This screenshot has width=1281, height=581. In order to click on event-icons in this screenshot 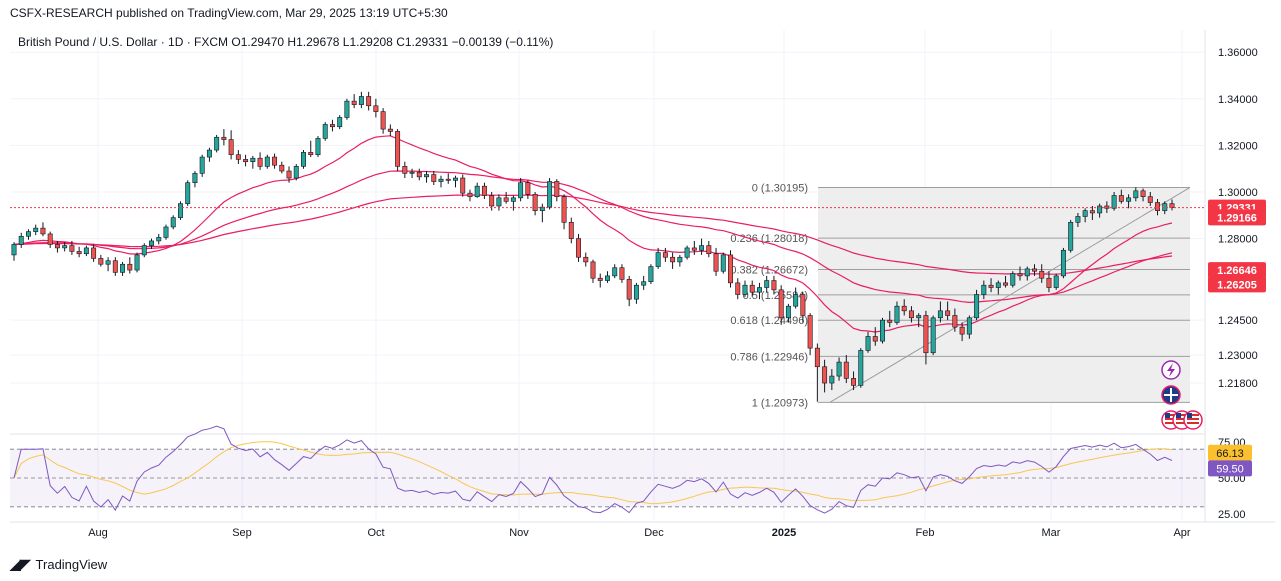, I will do `click(1182, 395)`.